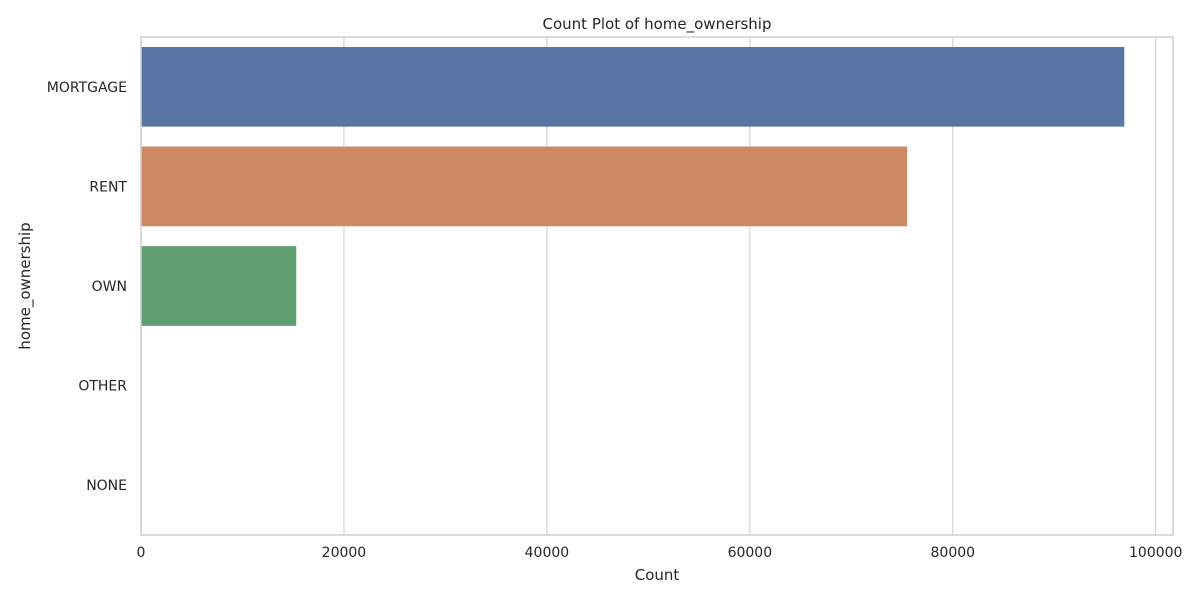  What do you see at coordinates (1155, 553) in the screenshot?
I see `x-tick-label: 100000` at bounding box center [1155, 553].